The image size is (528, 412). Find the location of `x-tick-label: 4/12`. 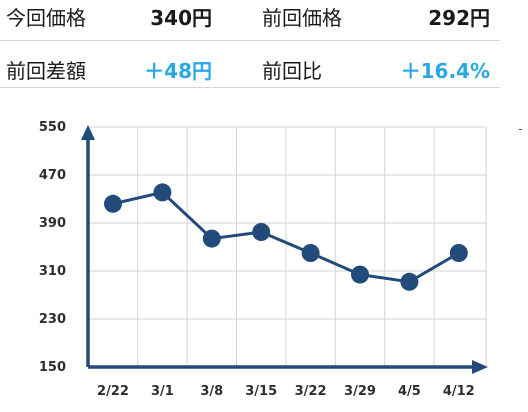

x-tick-label: 4/12 is located at coordinates (459, 391).